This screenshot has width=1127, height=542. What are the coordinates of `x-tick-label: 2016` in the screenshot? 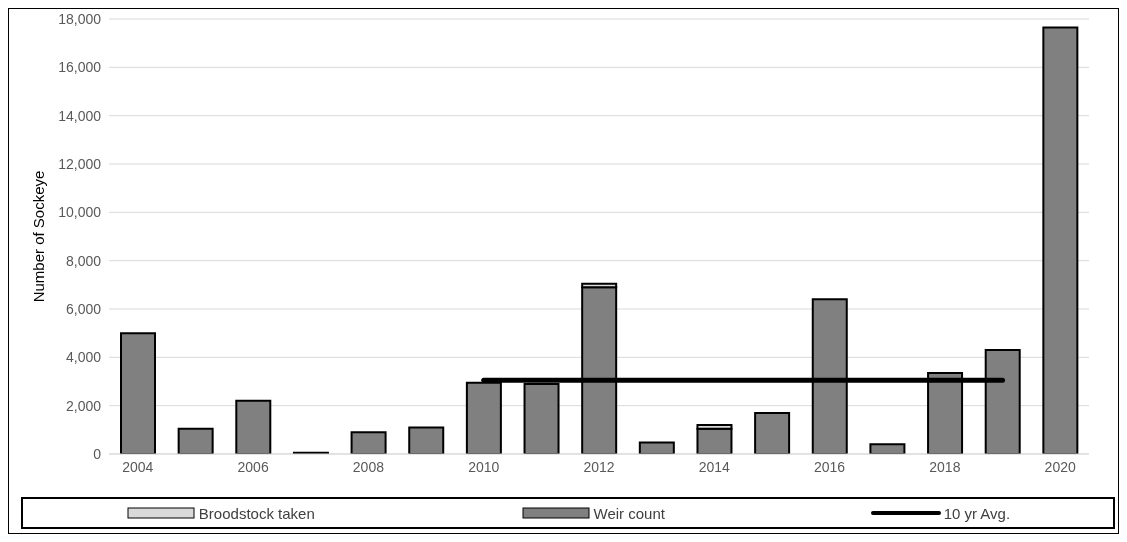 It's located at (830, 466).